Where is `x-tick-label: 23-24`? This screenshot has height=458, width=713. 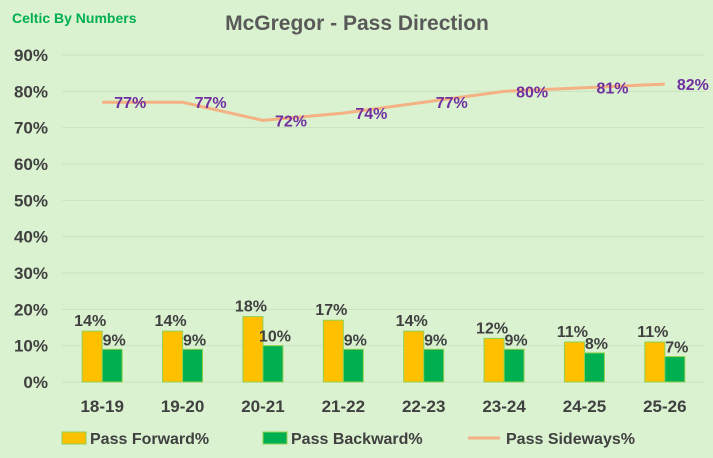
x-tick-label: 23-24 is located at coordinates (504, 406).